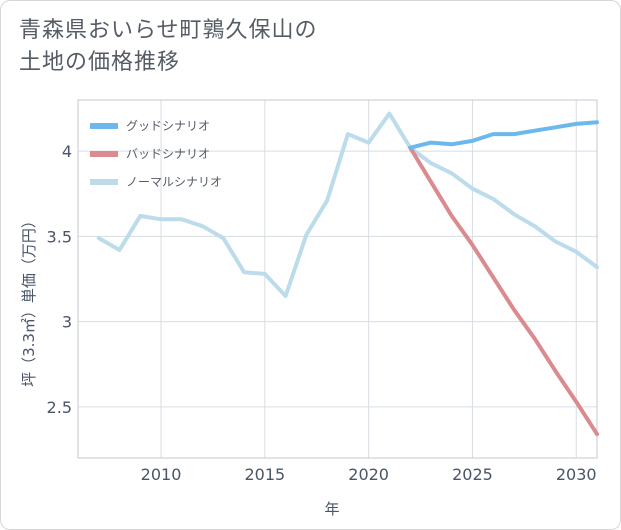  What do you see at coordinates (168, 30) in the screenshot?
I see `title-line-1: 青森県おいらせ町鶉久保山の` at bounding box center [168, 30].